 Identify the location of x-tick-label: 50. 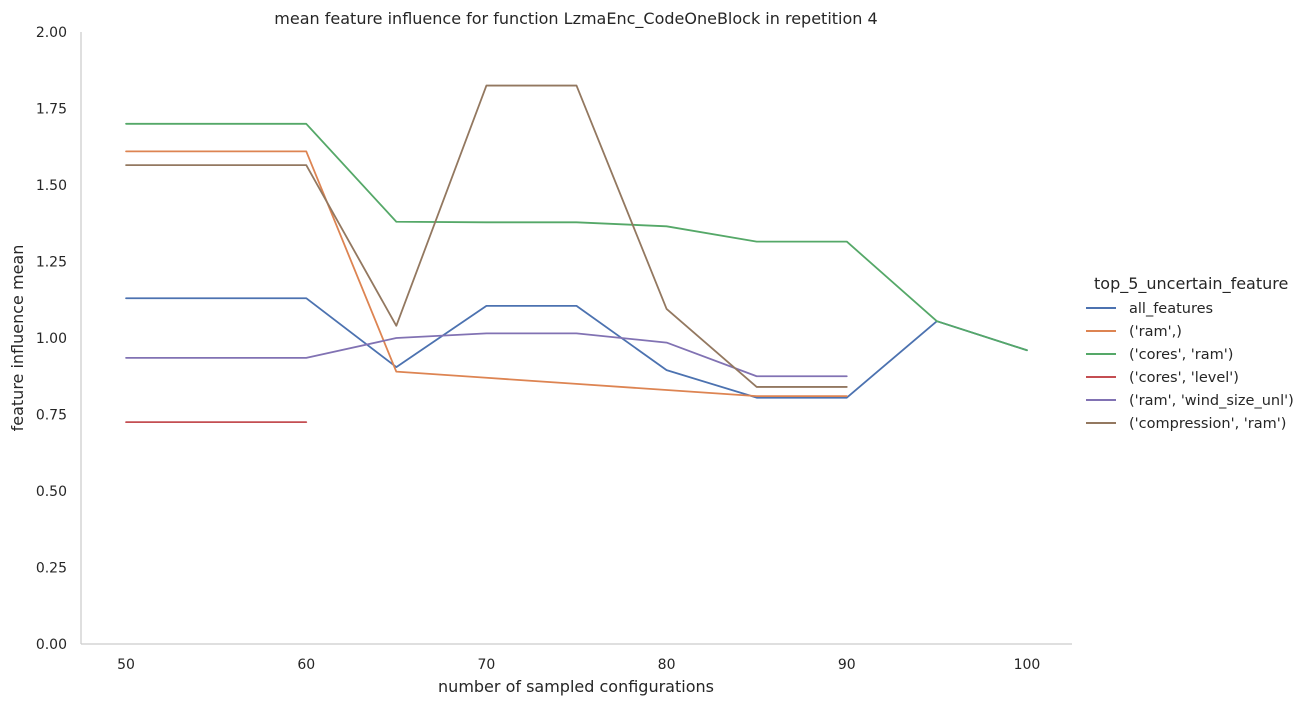
(126, 665).